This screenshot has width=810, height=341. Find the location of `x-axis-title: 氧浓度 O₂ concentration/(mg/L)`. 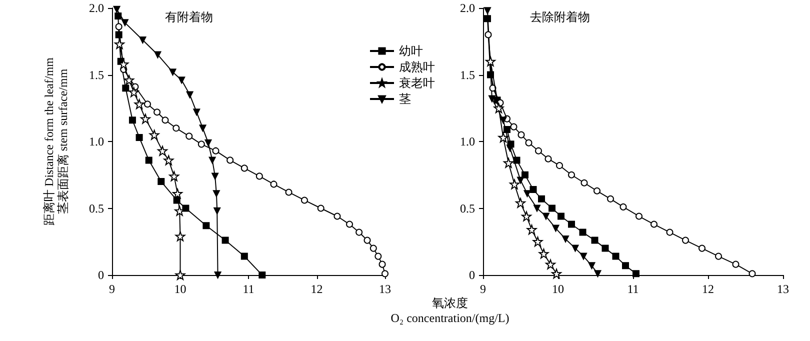

x-axis-title: 氧浓度 O₂ concentration/(mg/L) is located at coordinates (450, 311).